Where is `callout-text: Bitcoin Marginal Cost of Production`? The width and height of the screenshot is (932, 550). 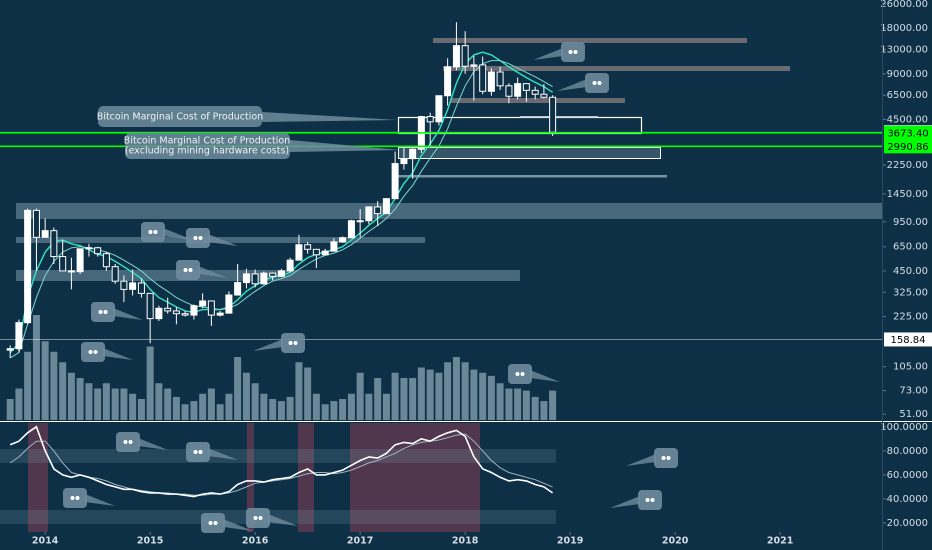 callout-text: Bitcoin Marginal Cost of Production is located at coordinates (207, 141).